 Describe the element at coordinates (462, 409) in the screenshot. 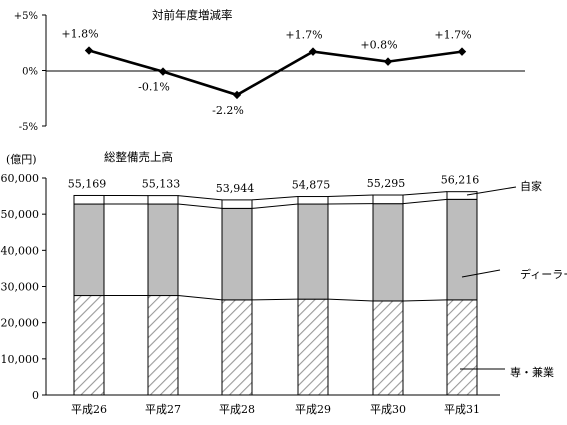

I see `x-category-label: 平成31` at that location.